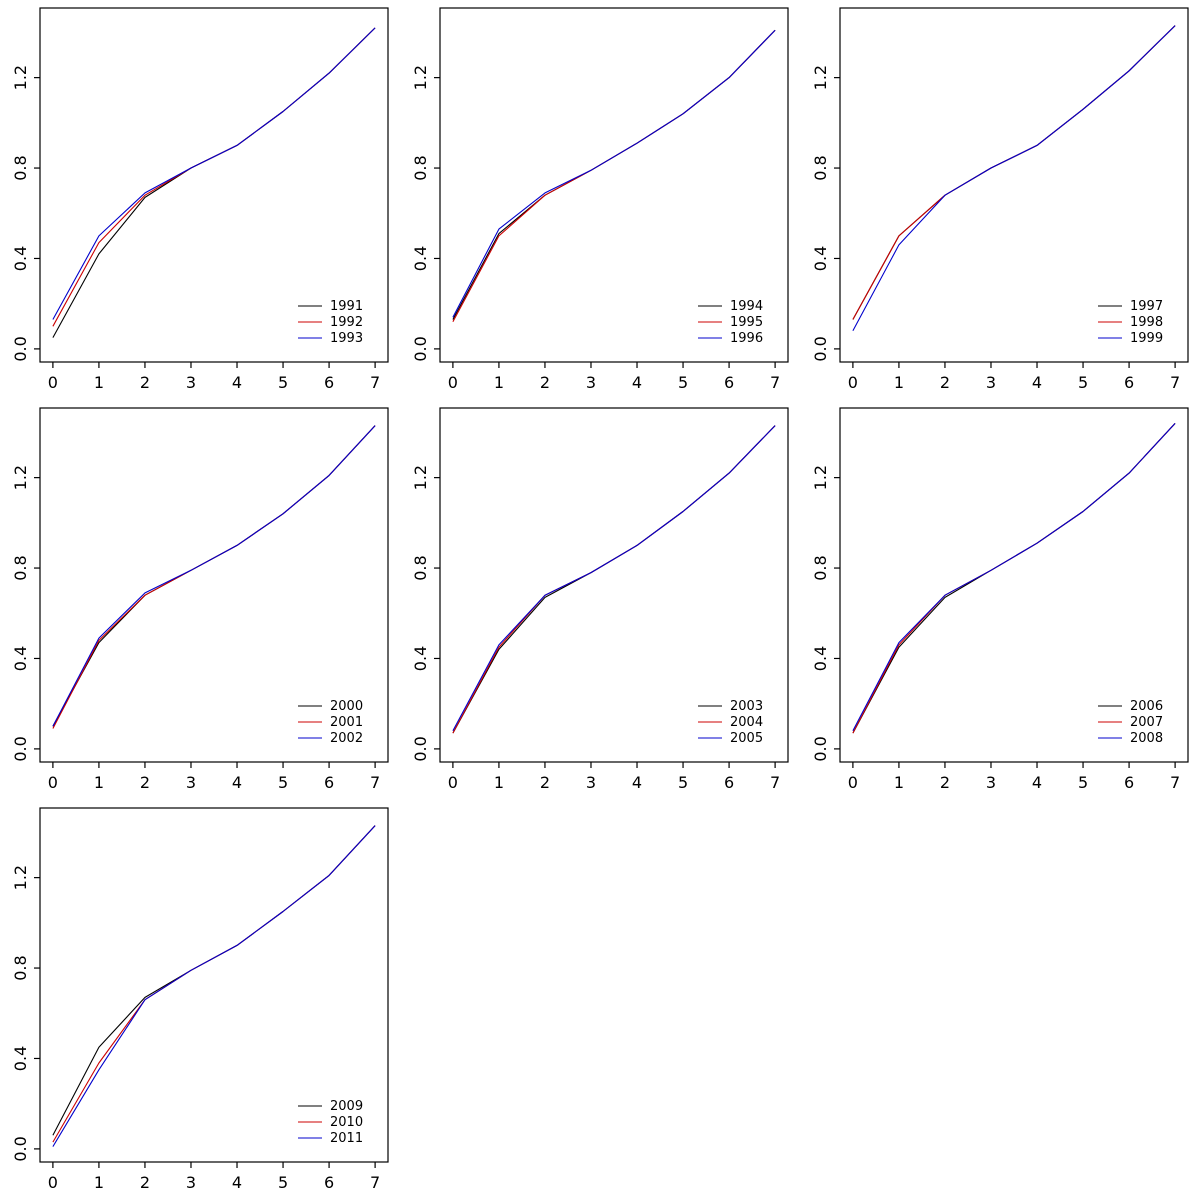 This screenshot has height=1204, width=1200. I want to click on series-line-2000, so click(214, 576).